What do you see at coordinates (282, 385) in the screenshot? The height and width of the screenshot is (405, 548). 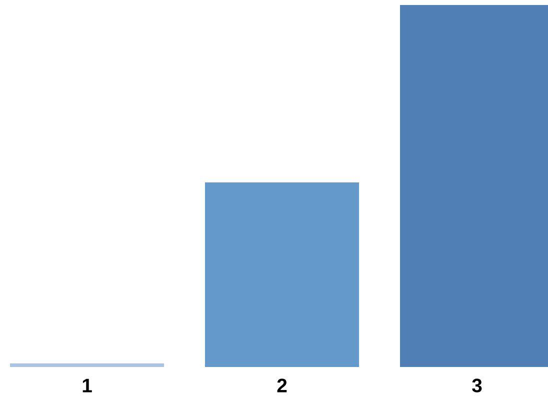 I see `x-tick-label: 2` at bounding box center [282, 385].